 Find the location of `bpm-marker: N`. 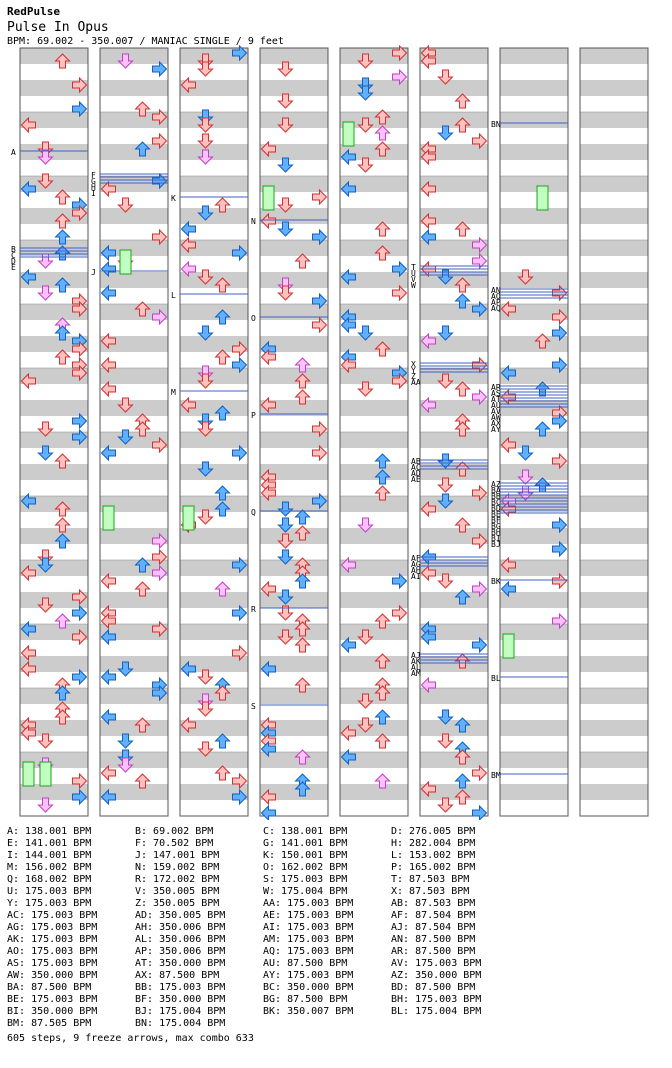

bpm-marker: N is located at coordinates (289, 221).